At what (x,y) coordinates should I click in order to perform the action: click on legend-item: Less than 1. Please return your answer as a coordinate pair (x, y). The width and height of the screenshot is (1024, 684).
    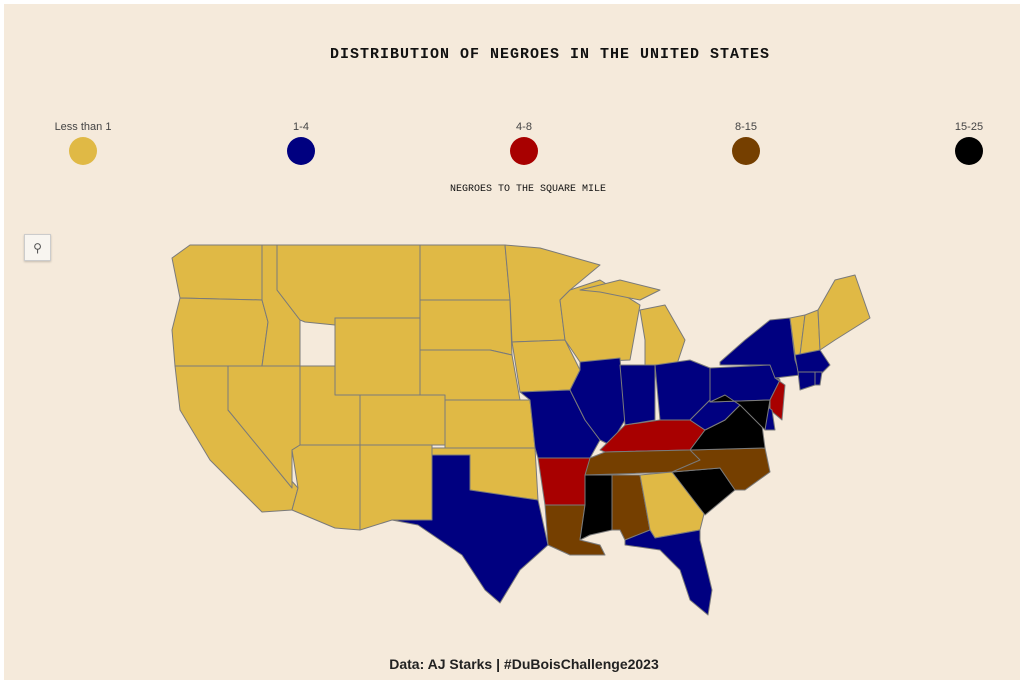
    Looking at the image, I should click on (83, 143).